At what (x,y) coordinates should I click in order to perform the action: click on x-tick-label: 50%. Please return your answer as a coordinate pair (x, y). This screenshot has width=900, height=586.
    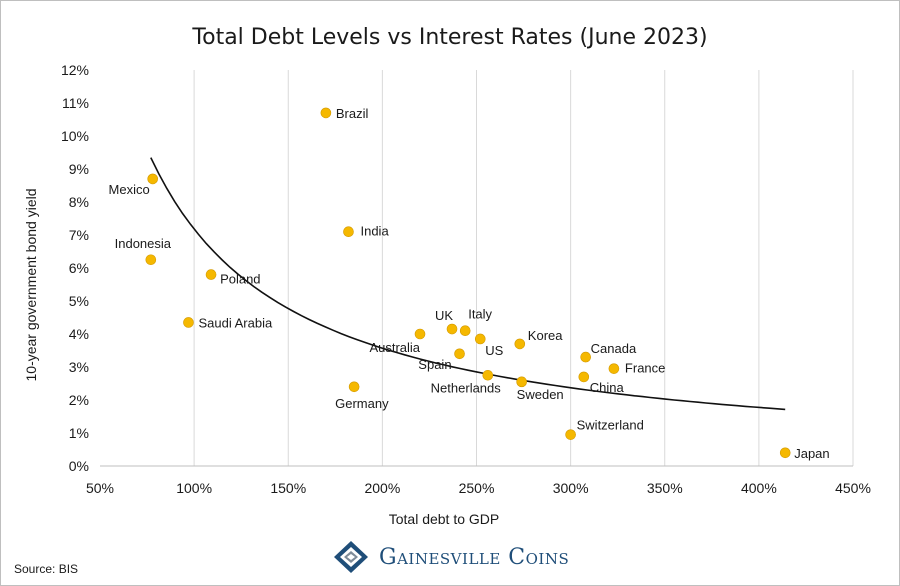
    Looking at the image, I should click on (100, 488).